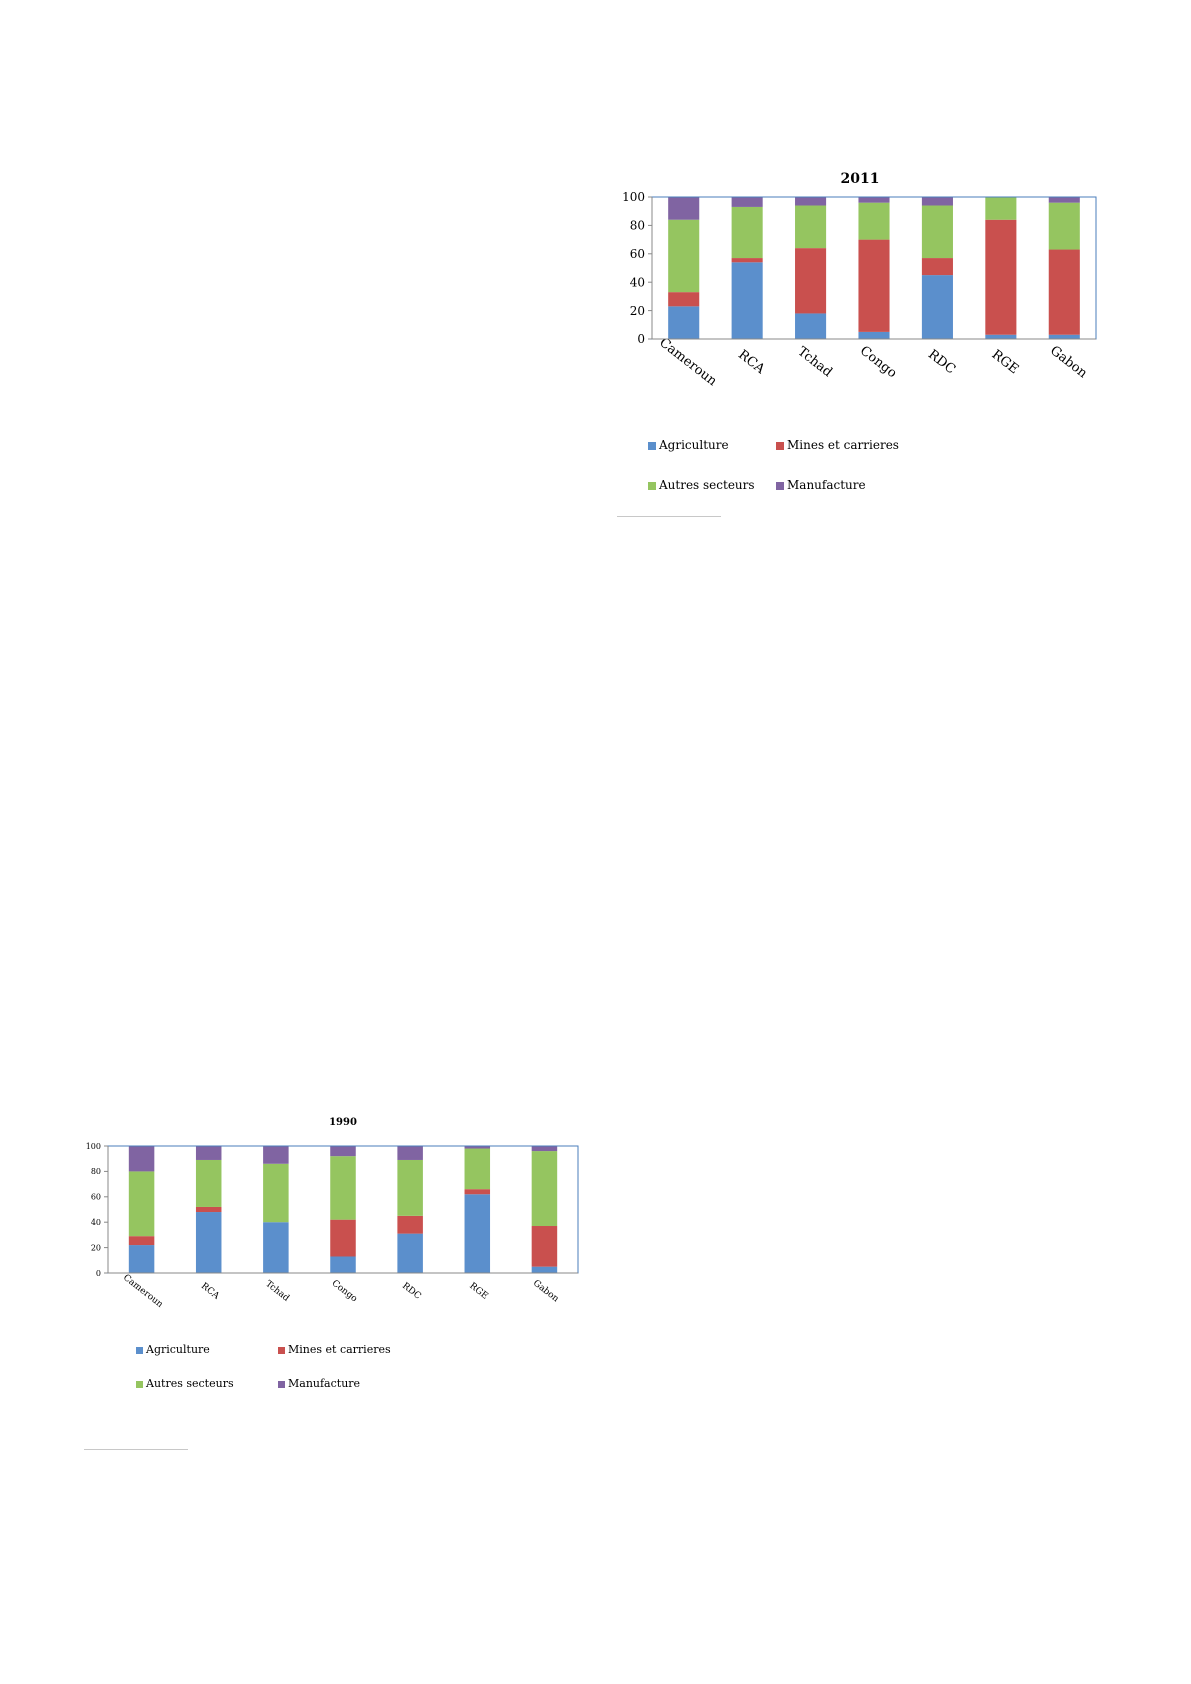 The height and width of the screenshot is (1684, 1191). I want to click on chart-2011-bar-tchad-manufacture, so click(811, 201).